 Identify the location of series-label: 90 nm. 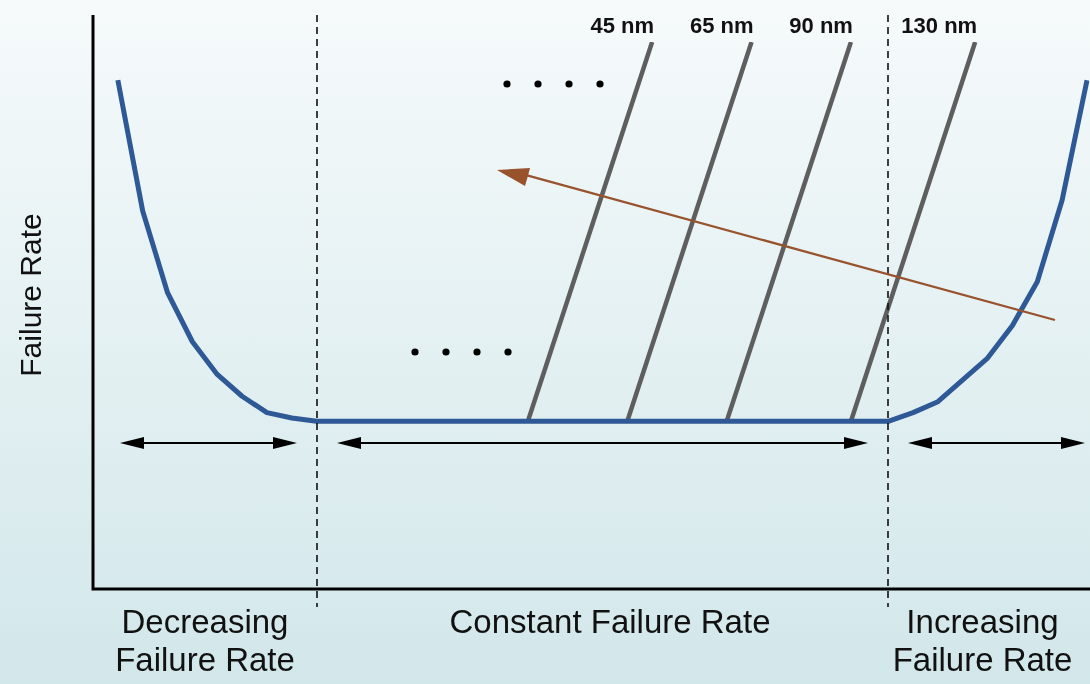
(821, 26).